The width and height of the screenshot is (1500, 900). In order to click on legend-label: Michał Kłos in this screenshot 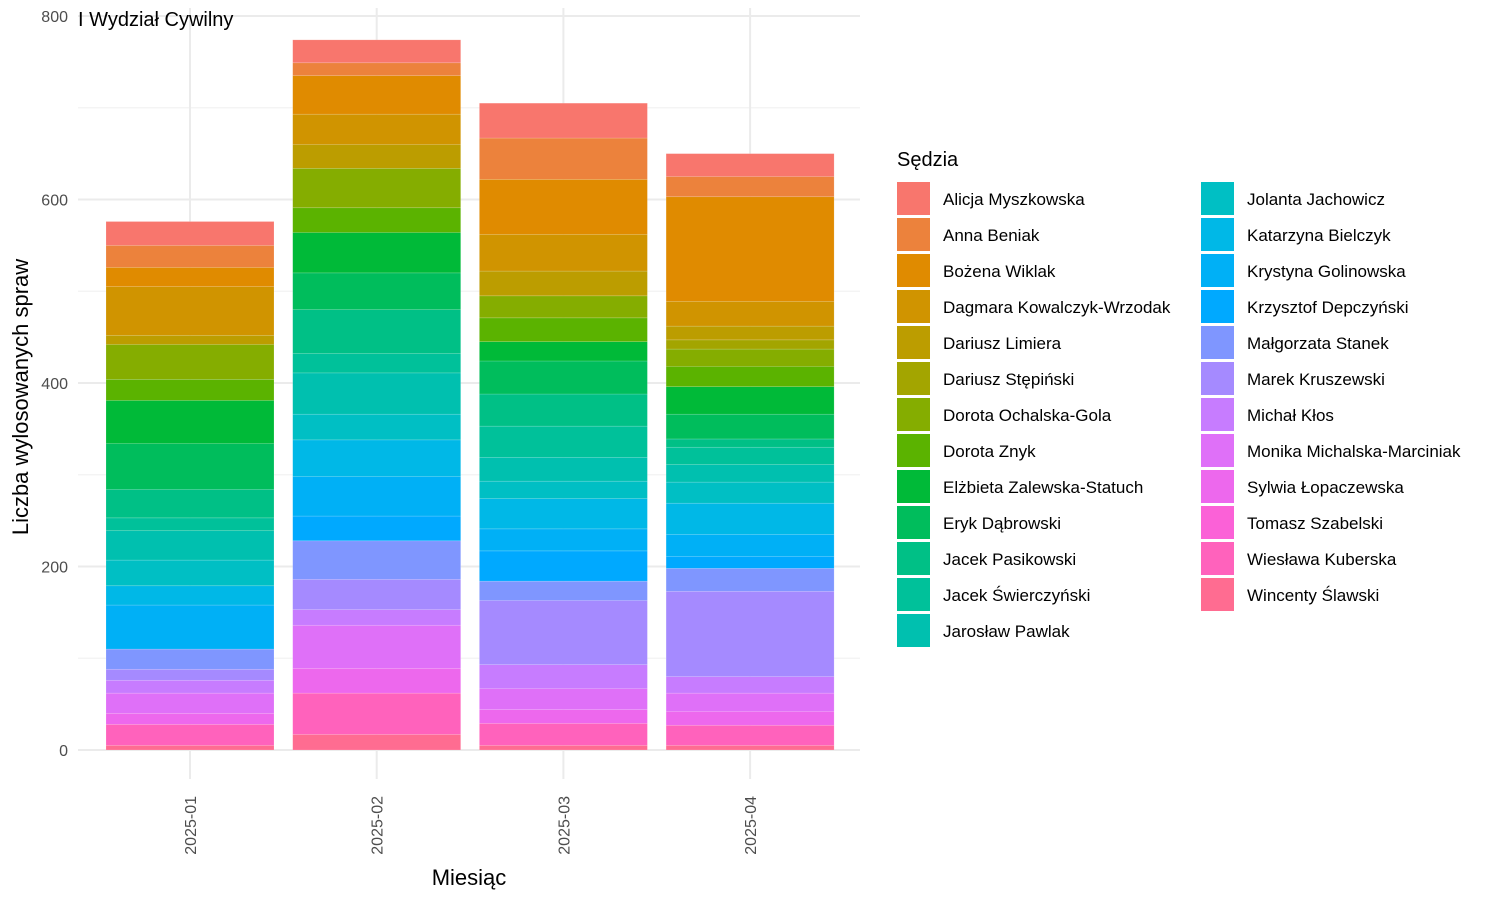, I will do `click(1290, 415)`.